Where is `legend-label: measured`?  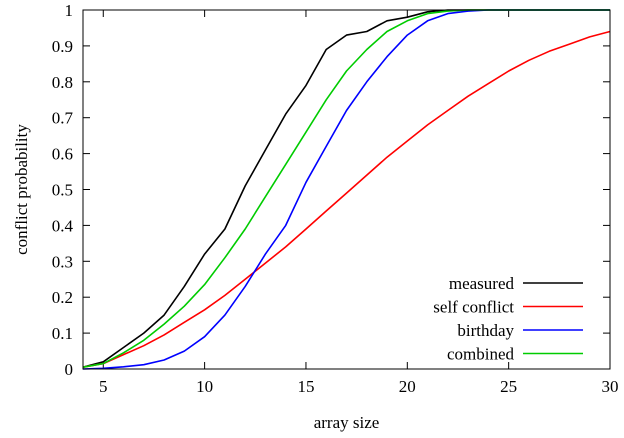
legend-label: measured is located at coordinates (482, 283).